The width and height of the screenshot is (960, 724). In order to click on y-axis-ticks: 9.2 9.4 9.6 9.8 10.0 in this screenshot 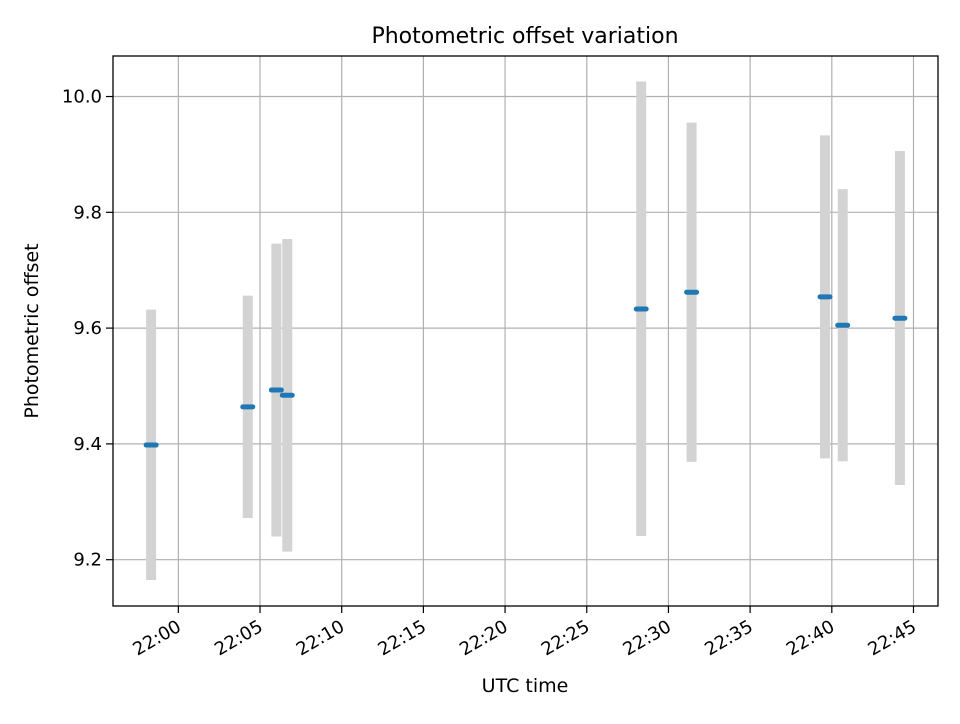, I will do `click(87, 329)`.